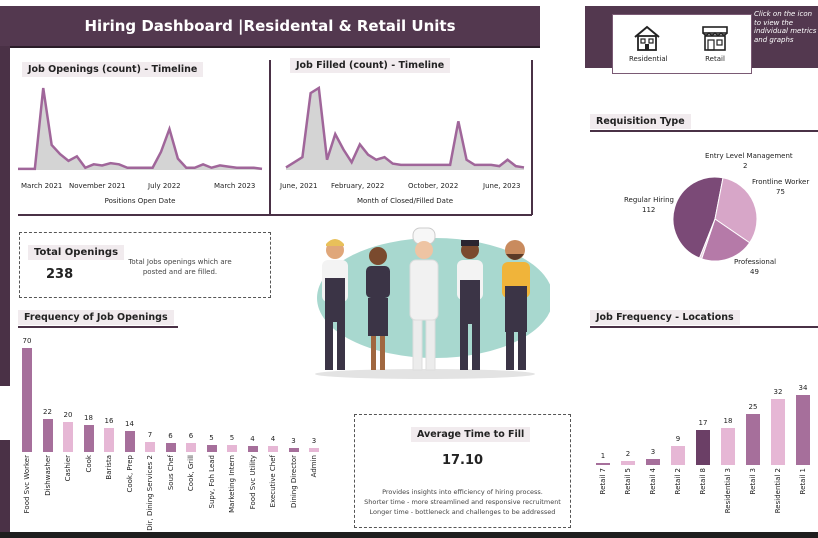  Describe the element at coordinates (649, 210) in the screenshot. I see `pie-value: 112` at that location.